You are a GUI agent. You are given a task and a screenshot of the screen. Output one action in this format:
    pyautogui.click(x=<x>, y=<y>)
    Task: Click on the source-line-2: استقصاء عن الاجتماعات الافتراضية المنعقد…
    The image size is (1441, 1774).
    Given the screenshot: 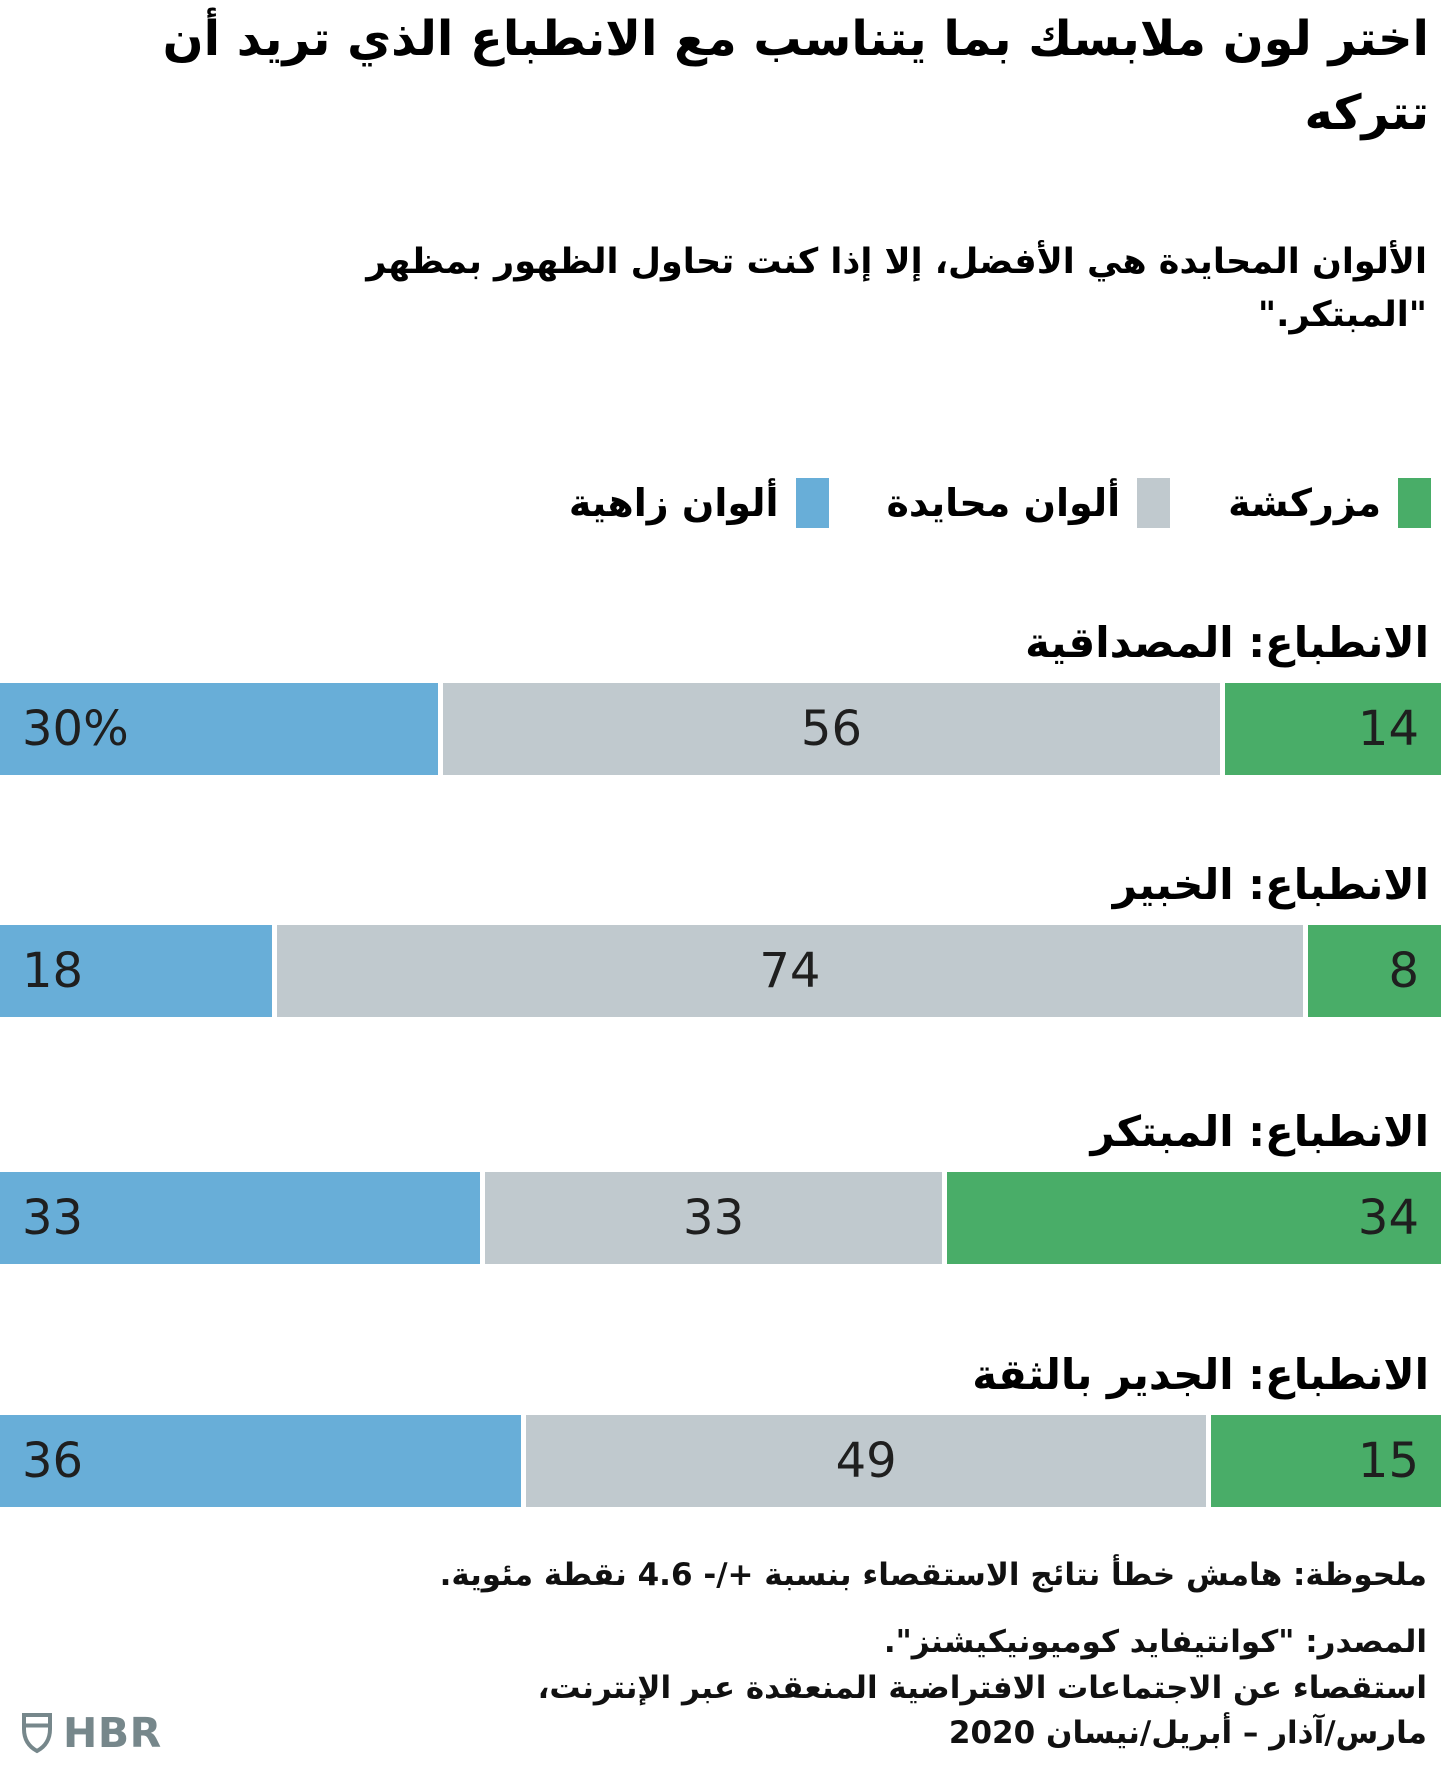 What is the action you would take?
    pyautogui.click(x=982, y=1687)
    